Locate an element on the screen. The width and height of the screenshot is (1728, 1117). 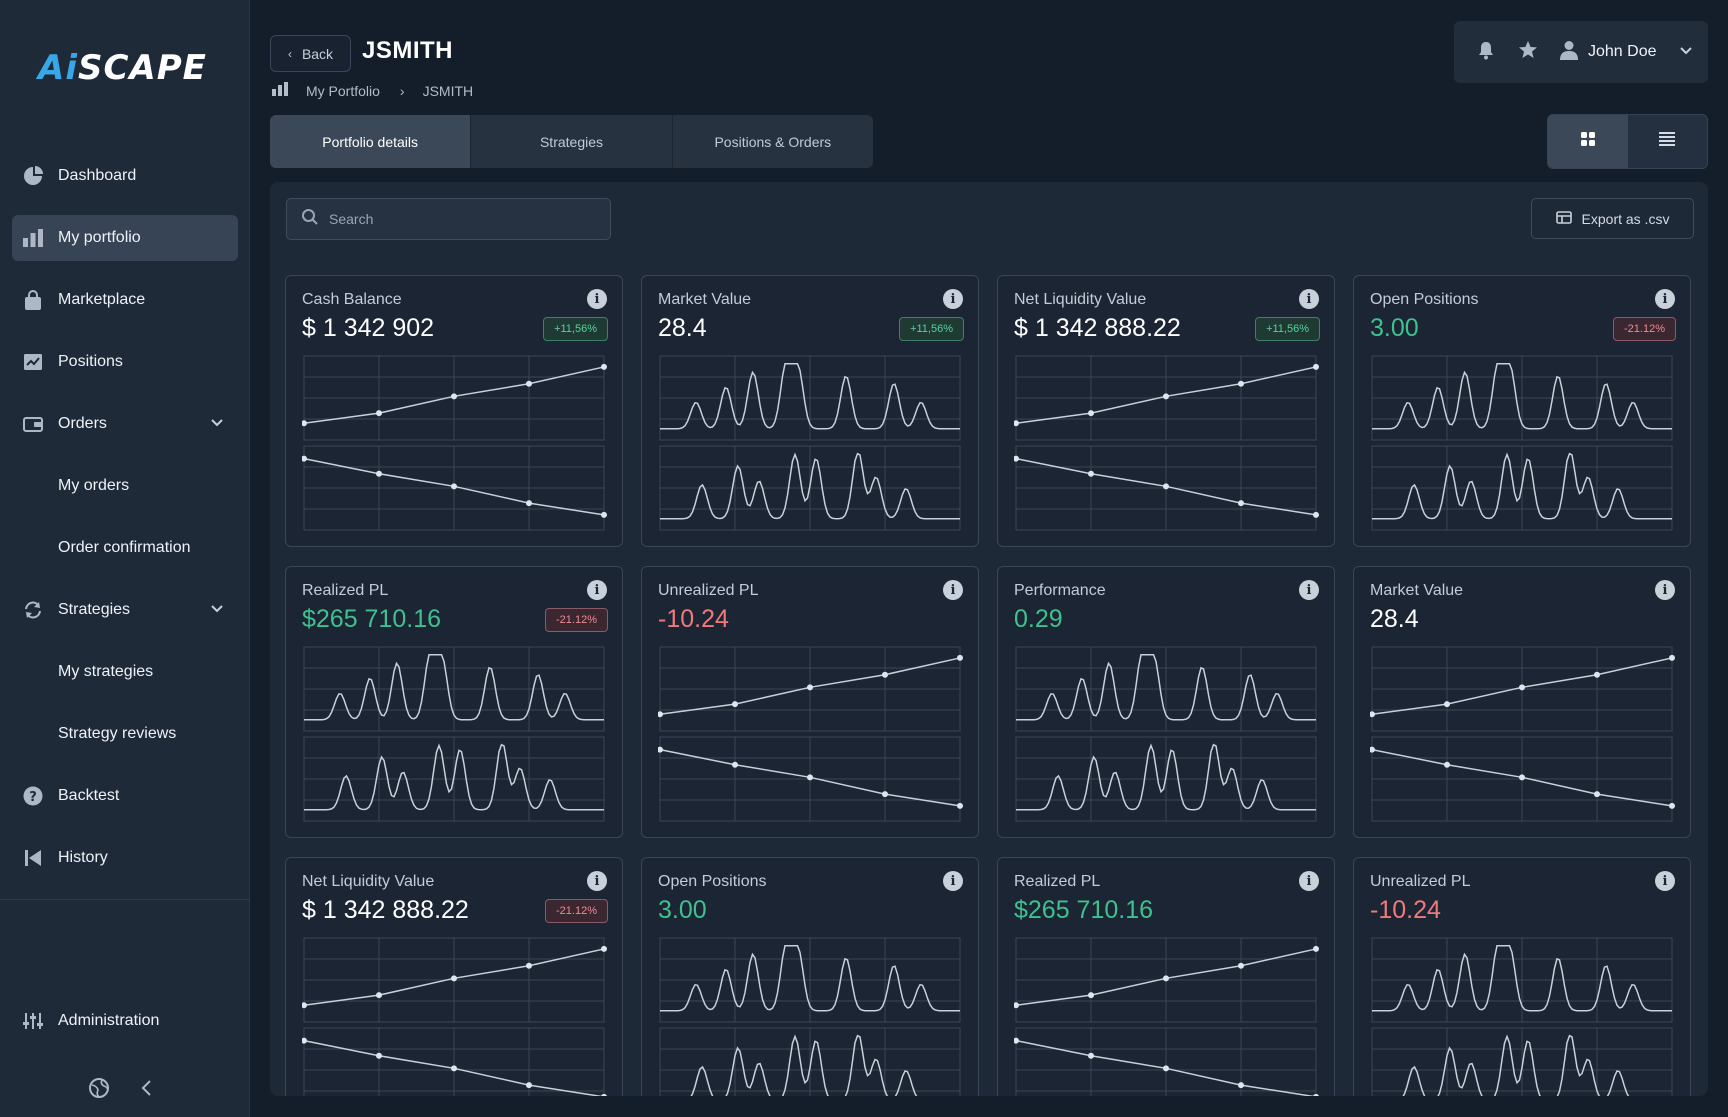
search-icon is located at coordinates (310, 219).